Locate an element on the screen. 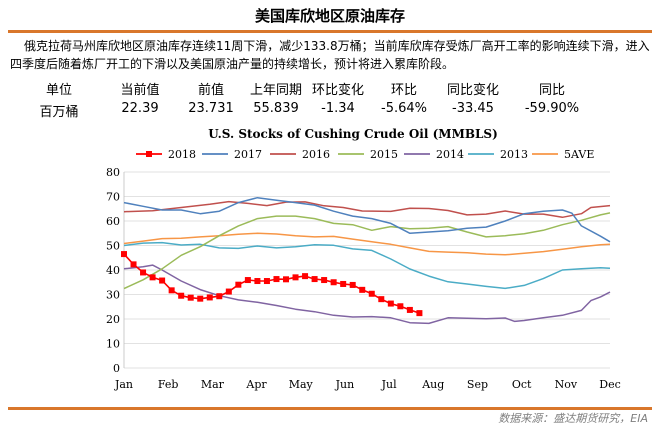 This screenshot has width=660, height=428. page-header: 美国库欣地区原油库存 is located at coordinates (330, 18).